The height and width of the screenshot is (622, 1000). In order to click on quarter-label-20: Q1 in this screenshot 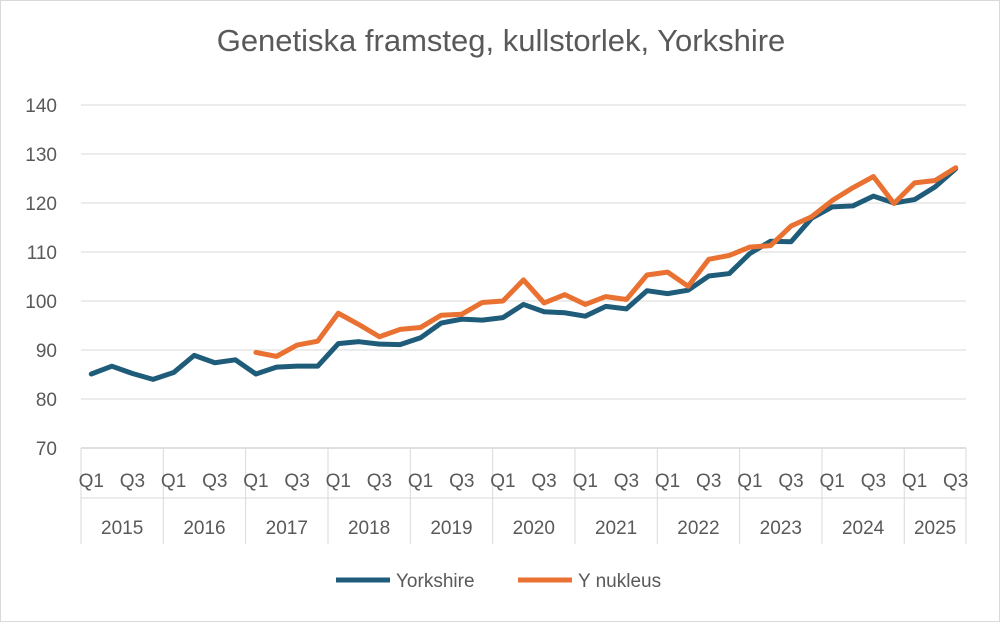, I will do `click(502, 481)`.